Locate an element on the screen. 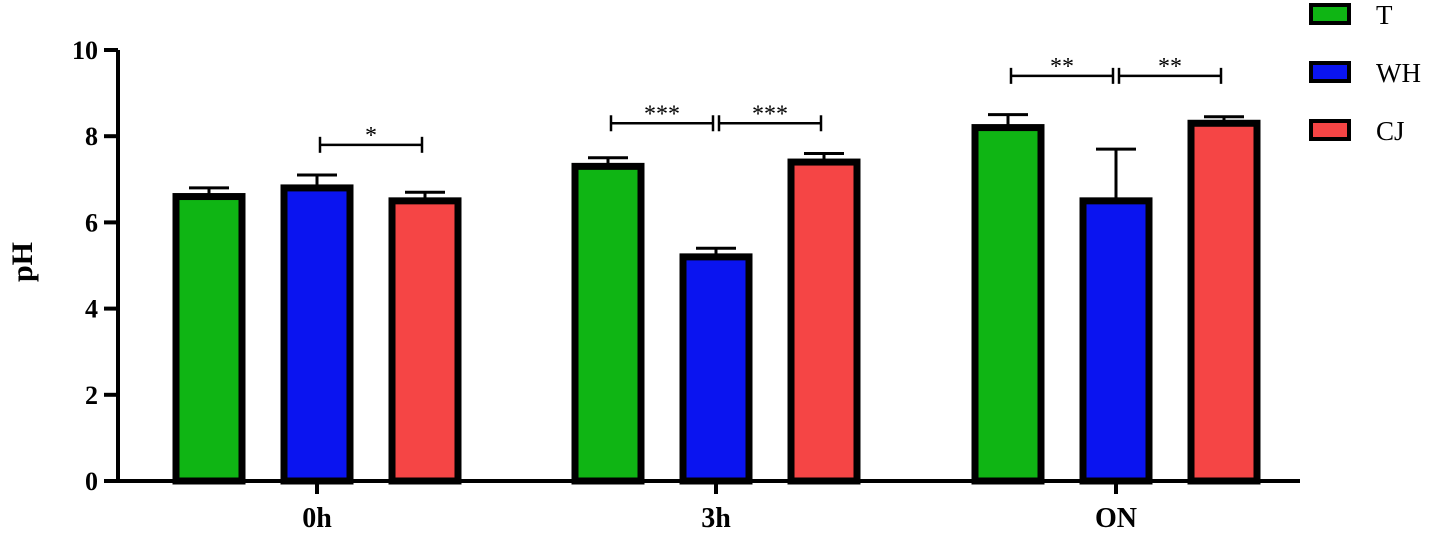 The image size is (1429, 533). x-category-label: 0h is located at coordinates (317, 518).